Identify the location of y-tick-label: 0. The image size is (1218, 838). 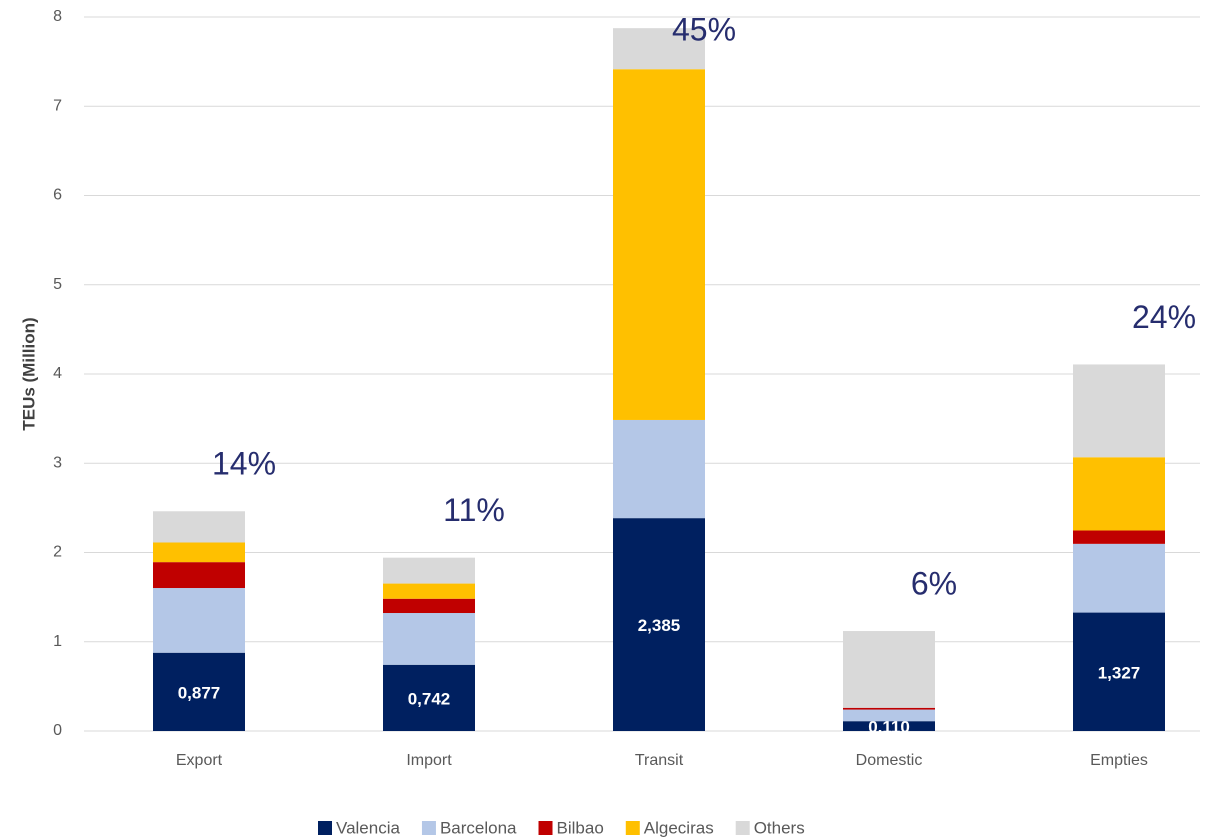
(57, 730).